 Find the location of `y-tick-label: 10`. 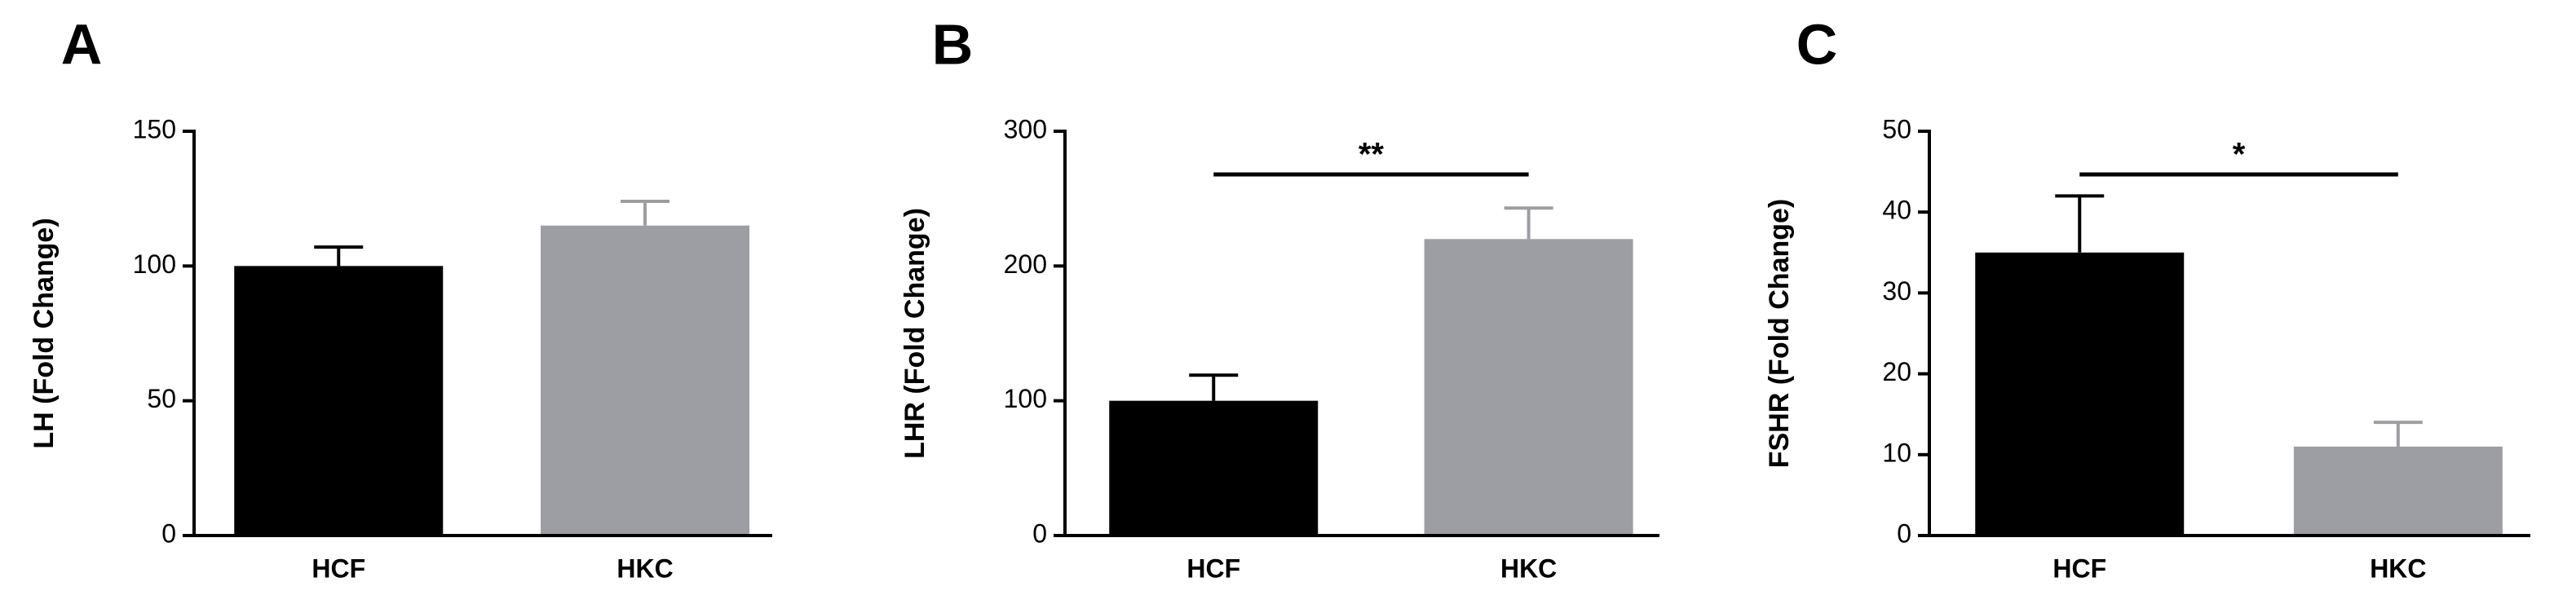

y-tick-label: 10 is located at coordinates (1896, 452).